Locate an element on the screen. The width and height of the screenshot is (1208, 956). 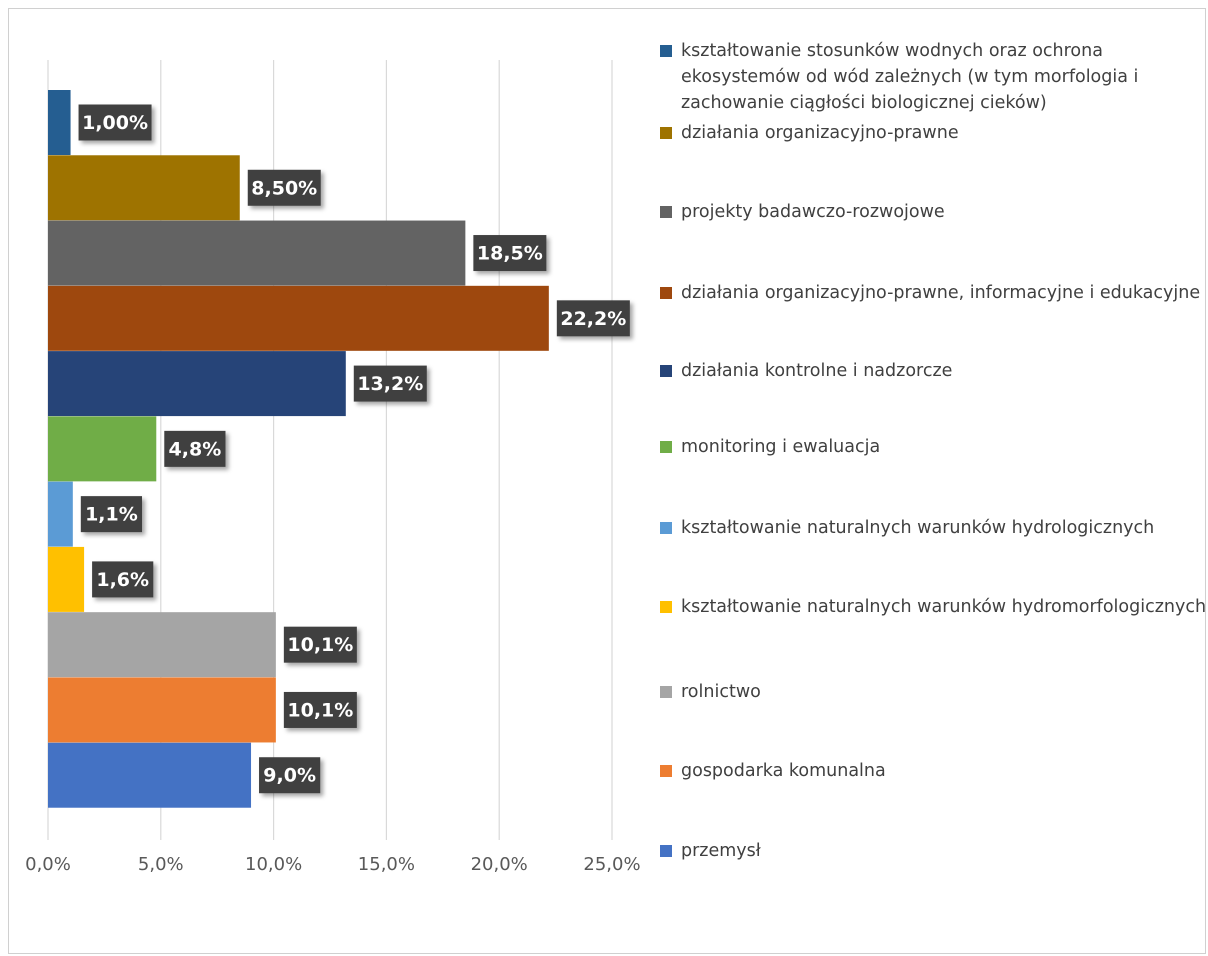
data-label-text: 22,2% is located at coordinates (593, 319).